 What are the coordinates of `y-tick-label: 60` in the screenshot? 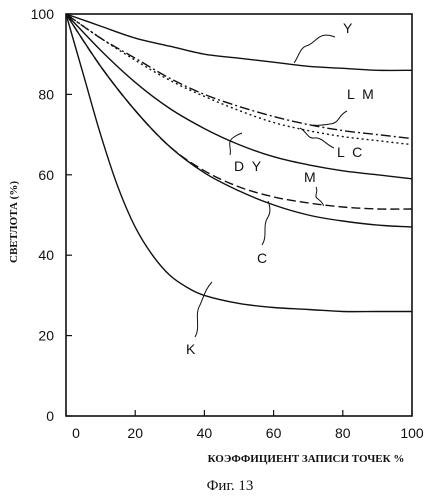 It's located at (46, 175).